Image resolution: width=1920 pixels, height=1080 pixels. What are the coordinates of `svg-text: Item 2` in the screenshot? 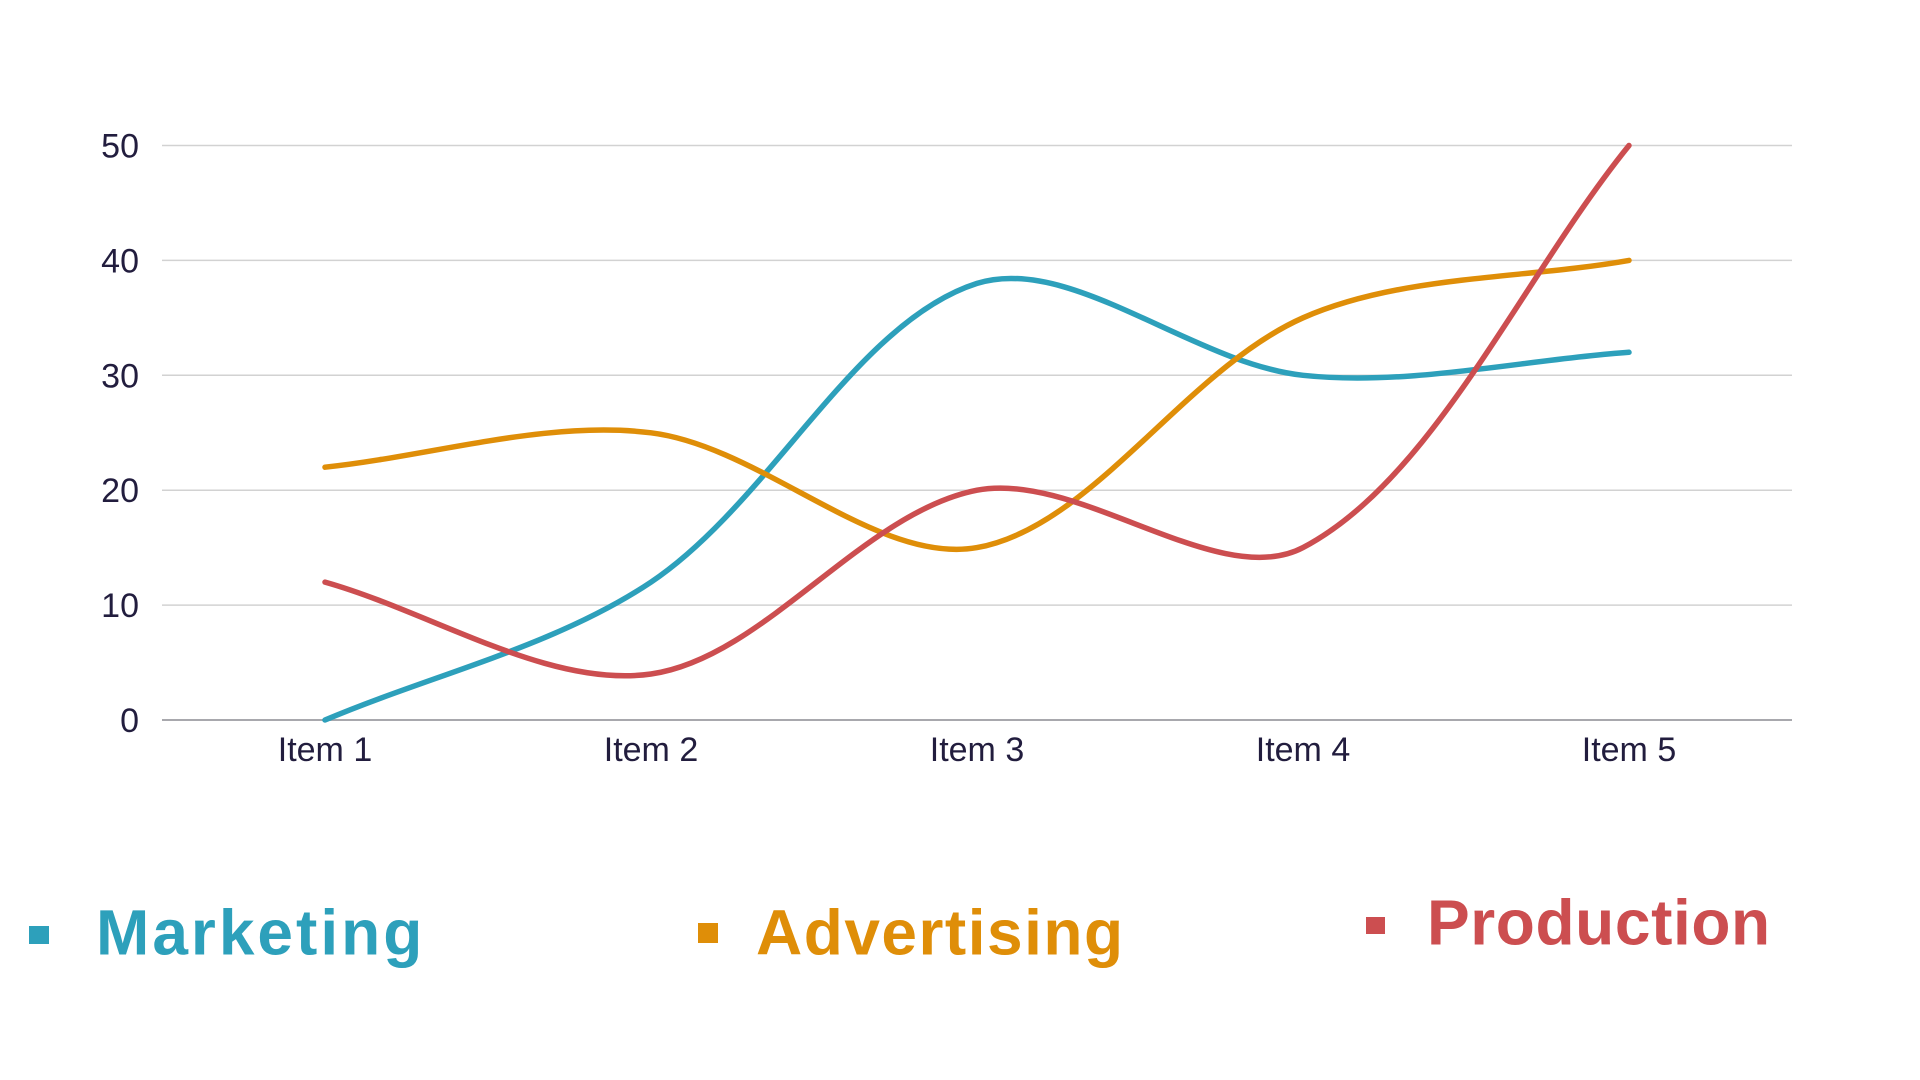 It's located at (651, 750).